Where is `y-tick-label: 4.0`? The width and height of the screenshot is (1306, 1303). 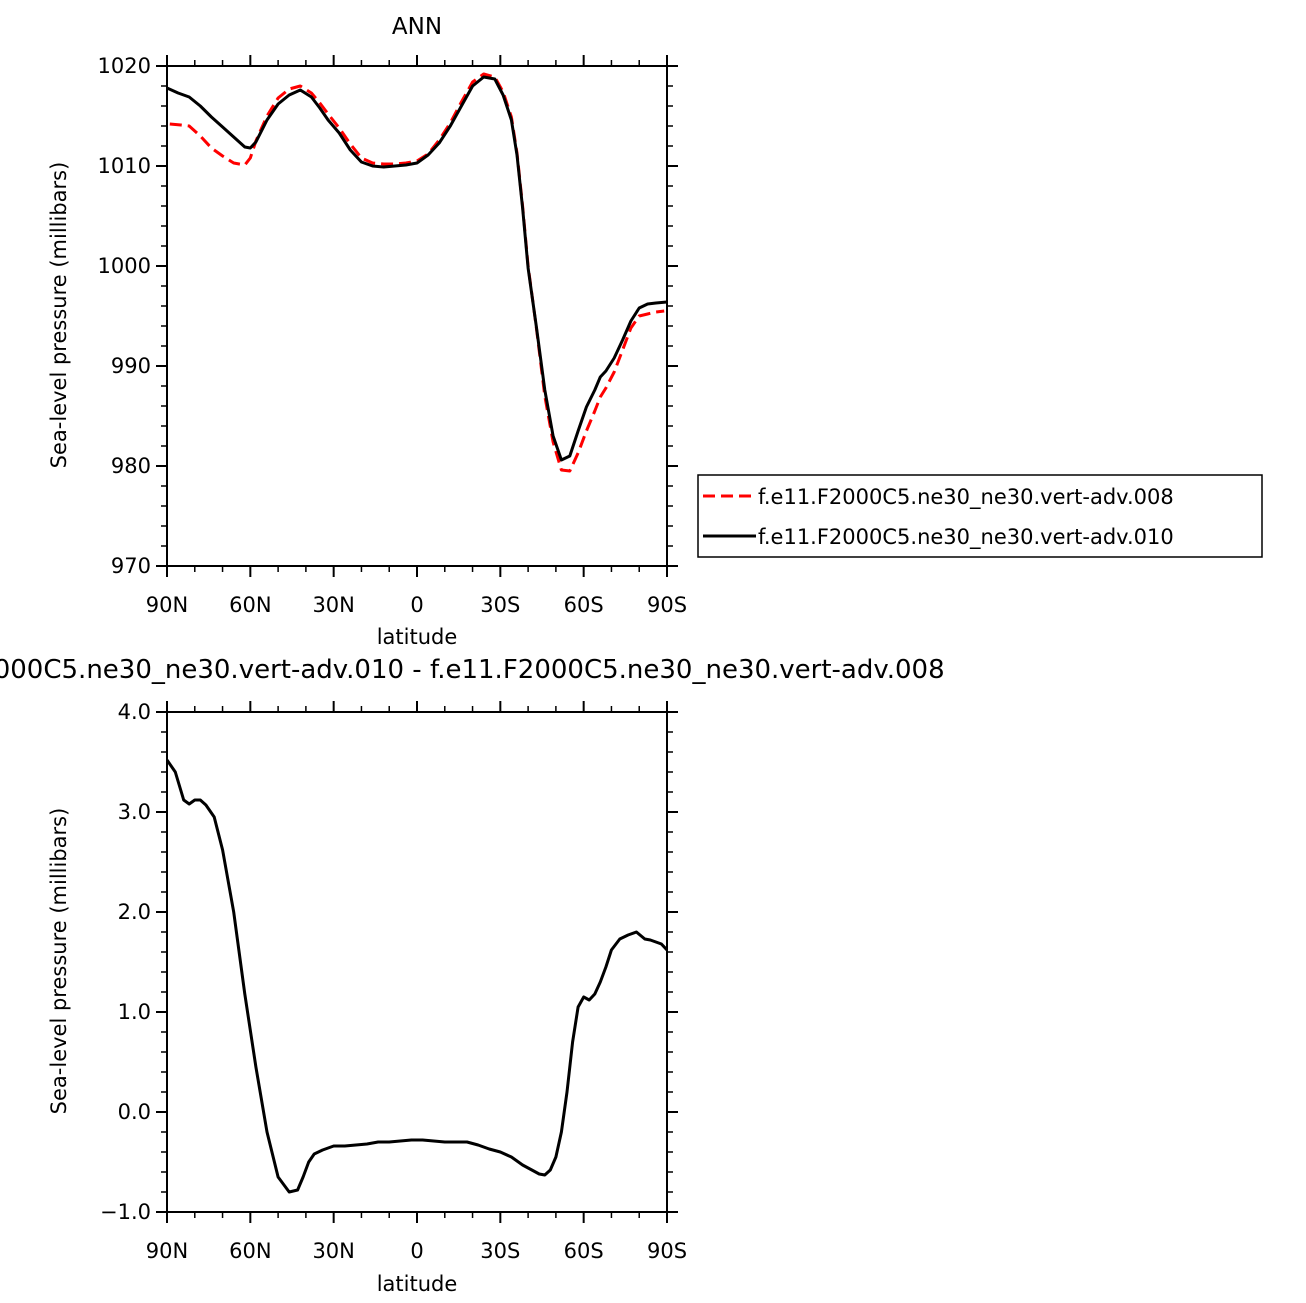 y-tick-label: 4.0 is located at coordinates (134, 712).